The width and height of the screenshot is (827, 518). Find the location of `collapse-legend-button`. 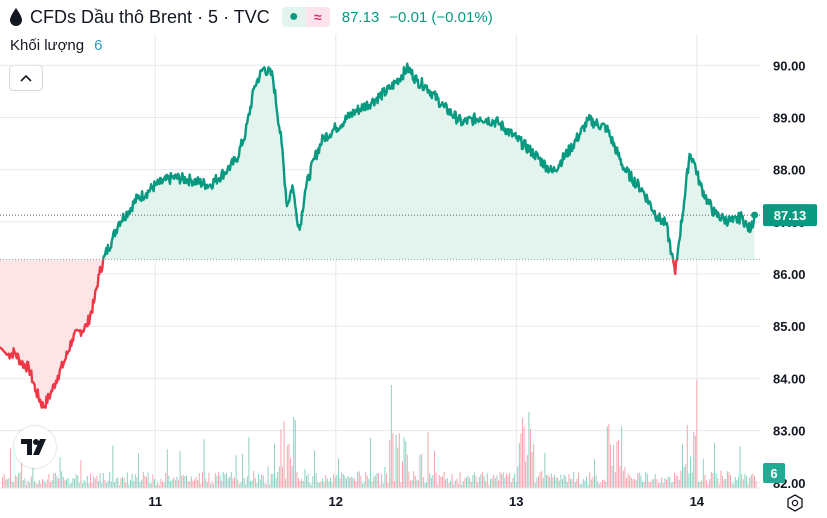

collapse-legend-button is located at coordinates (26, 78).